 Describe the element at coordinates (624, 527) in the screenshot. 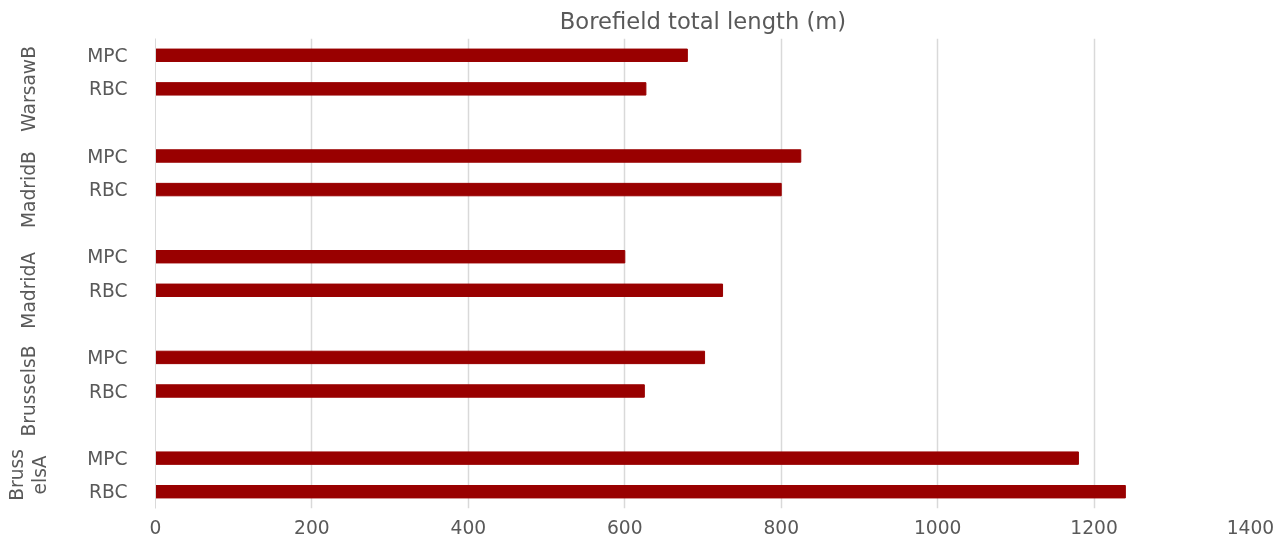

I see `x-tick-label: 600` at that location.